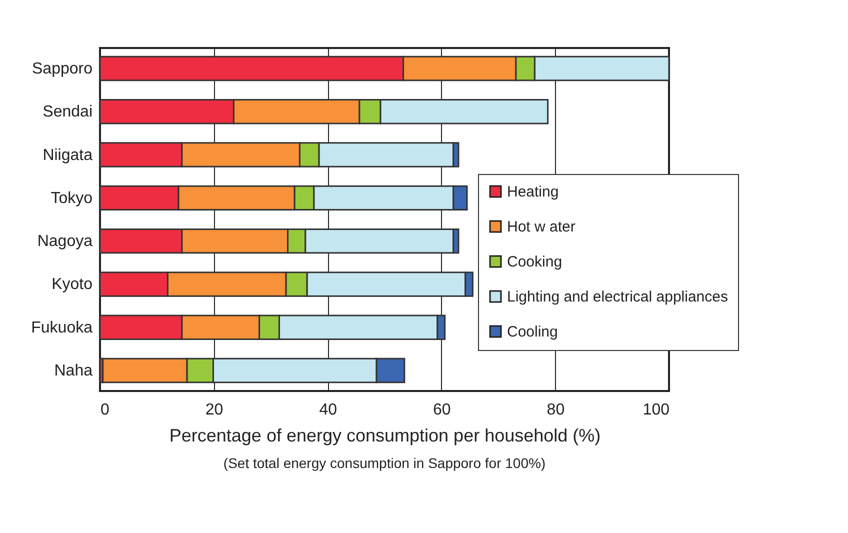 The width and height of the screenshot is (848, 533). Describe the element at coordinates (384, 463) in the screenshot. I see `text: (Set total energy consumption in Sapporo for 100%)` at that location.